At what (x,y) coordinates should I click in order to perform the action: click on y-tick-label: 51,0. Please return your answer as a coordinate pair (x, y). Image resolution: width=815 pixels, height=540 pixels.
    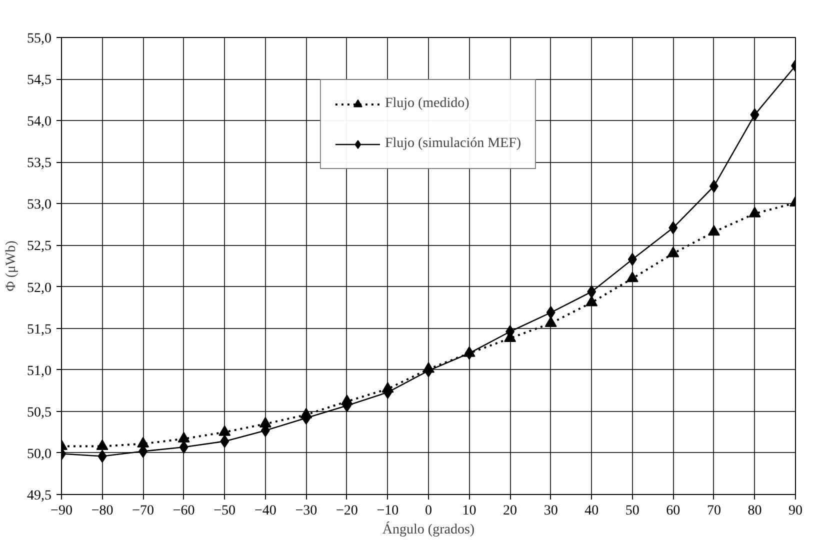
    Looking at the image, I should click on (39, 371).